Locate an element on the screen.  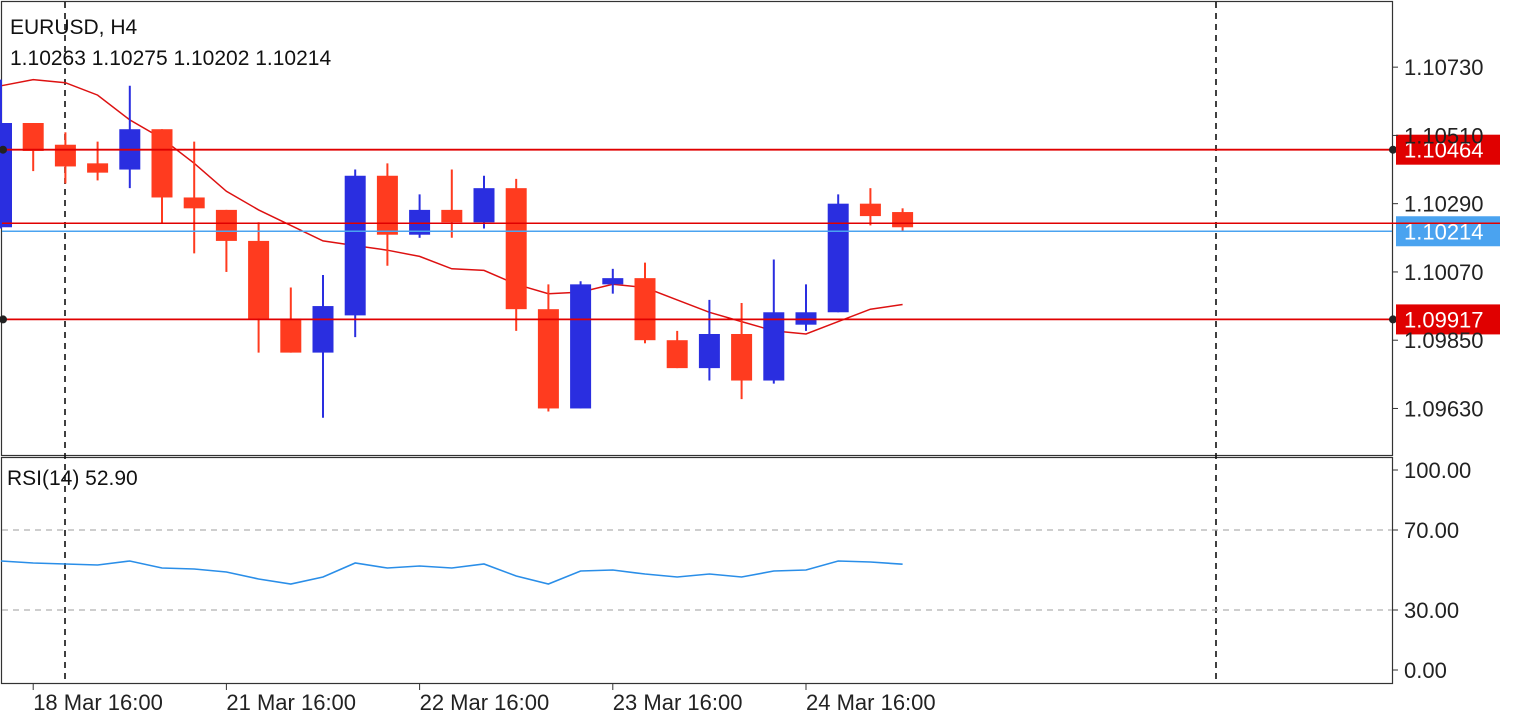
rsi-tick-label: 0.00 is located at coordinates (1425, 670).